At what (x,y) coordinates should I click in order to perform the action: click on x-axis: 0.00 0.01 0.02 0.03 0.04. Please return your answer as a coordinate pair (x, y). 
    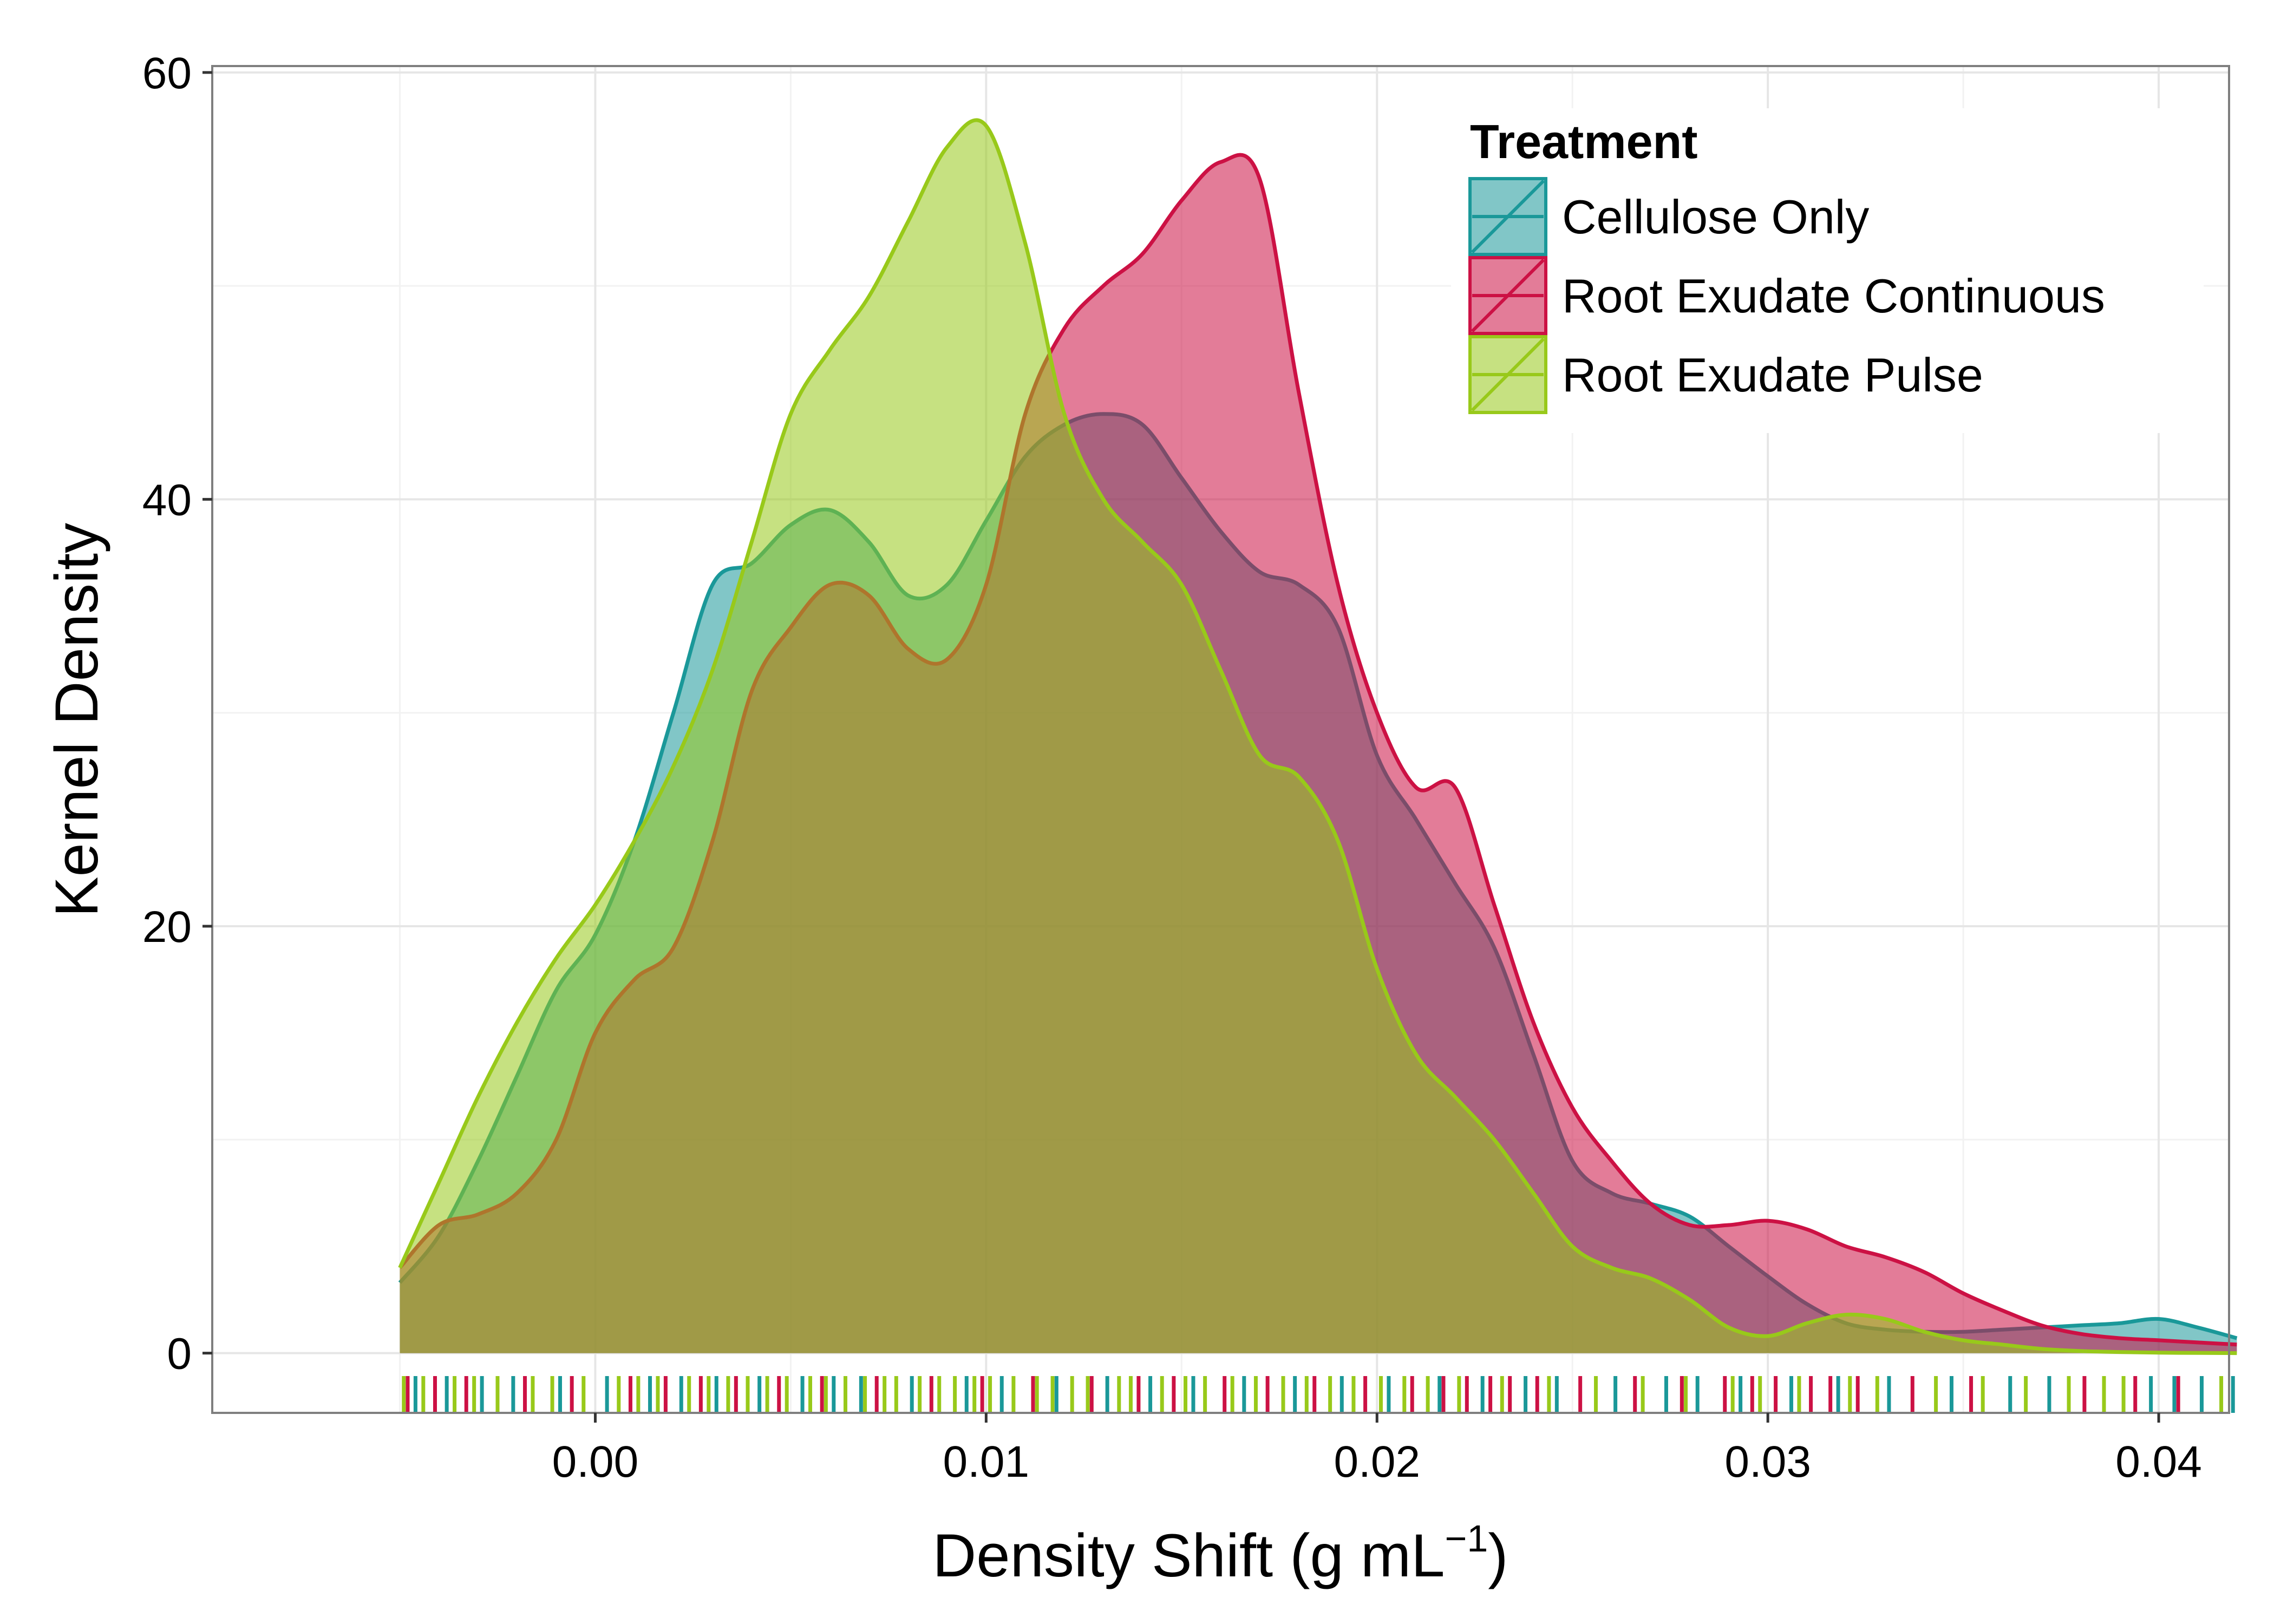
    Looking at the image, I should click on (1377, 1450).